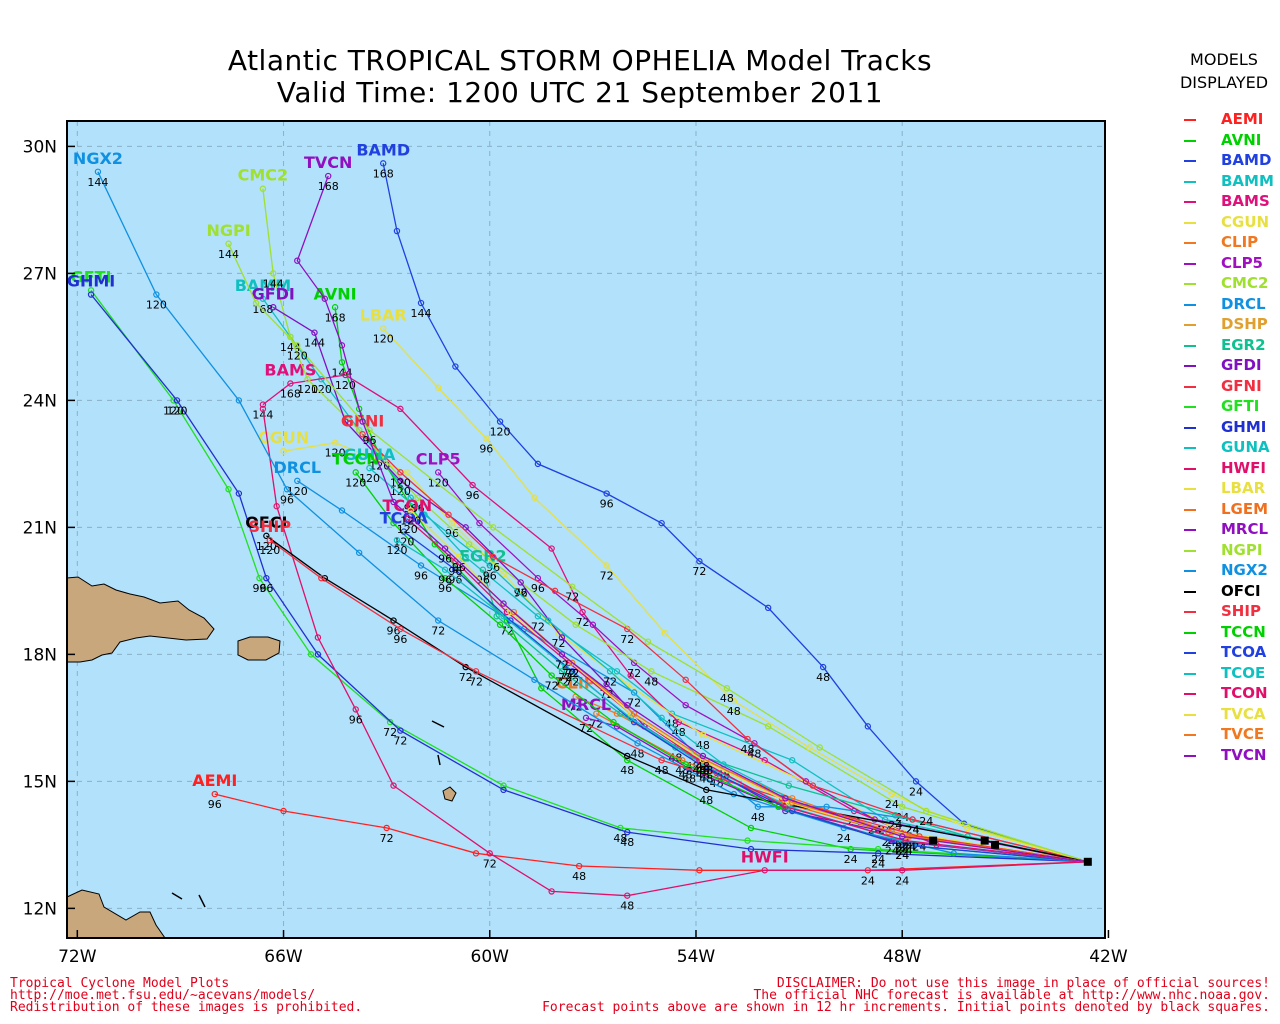  I want to click on lon-tick-label: 66W, so click(283, 957).